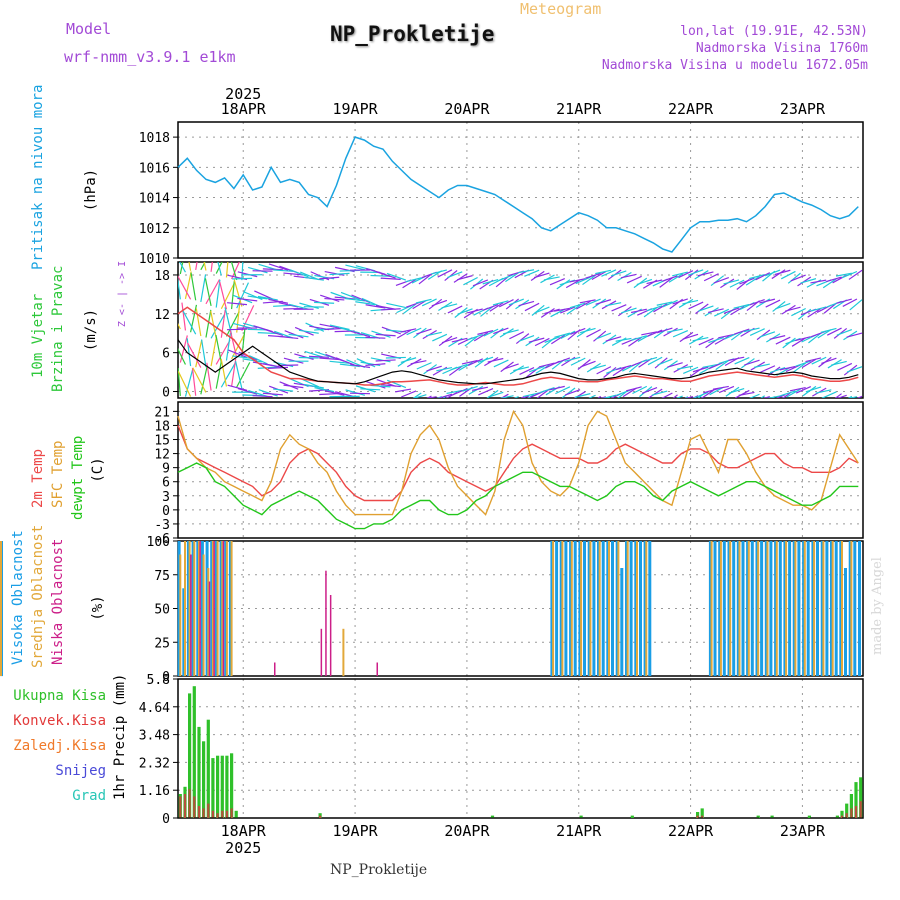 This screenshot has height=900, width=900. What do you see at coordinates (166, 819) in the screenshot?
I see `precipitation-ytick-label: 0` at bounding box center [166, 819].